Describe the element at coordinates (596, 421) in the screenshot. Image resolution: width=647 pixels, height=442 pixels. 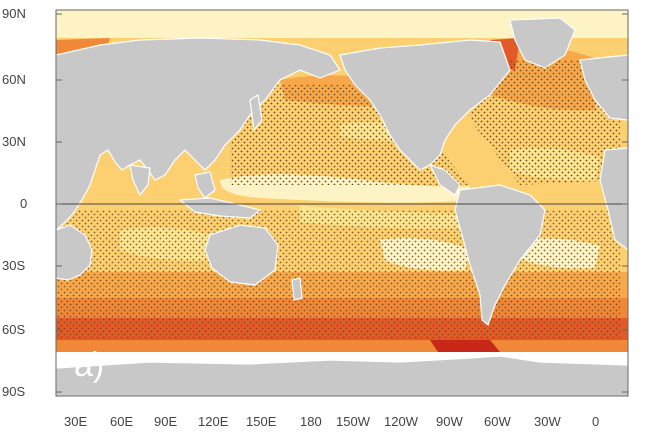
I see `lon-label-0: 0` at that location.